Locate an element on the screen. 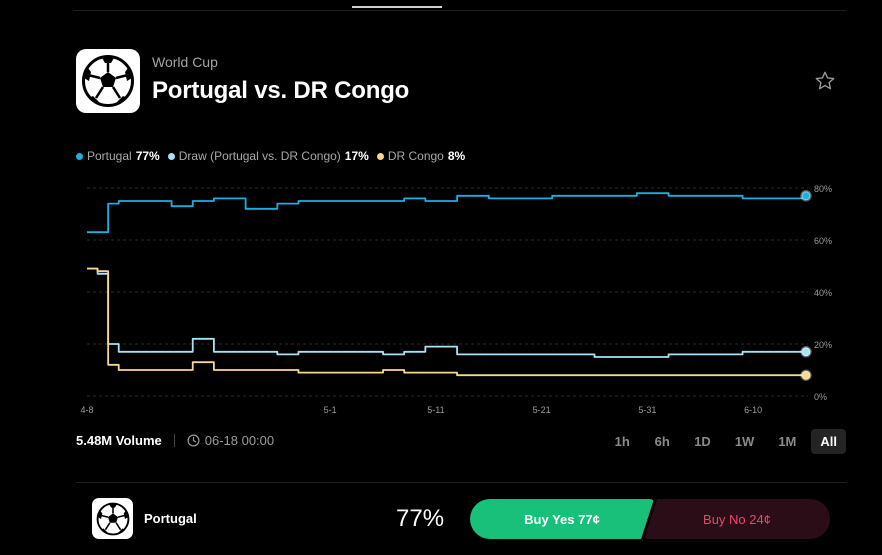  time-range-selector: 1h 6h 1D 1W 1M All is located at coordinates (725, 441).